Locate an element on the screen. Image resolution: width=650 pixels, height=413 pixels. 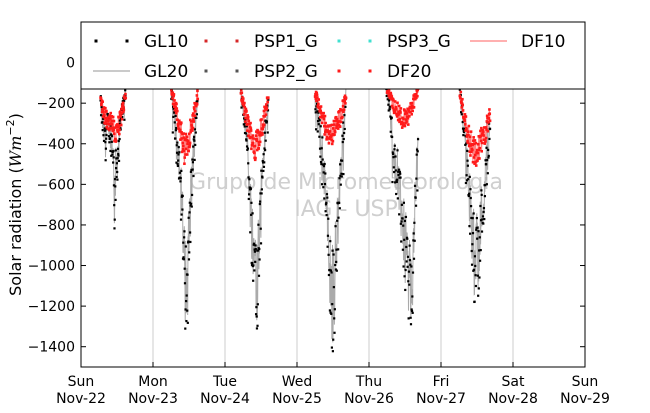
legend-marker-psp2_g is located at coordinates (206, 71).